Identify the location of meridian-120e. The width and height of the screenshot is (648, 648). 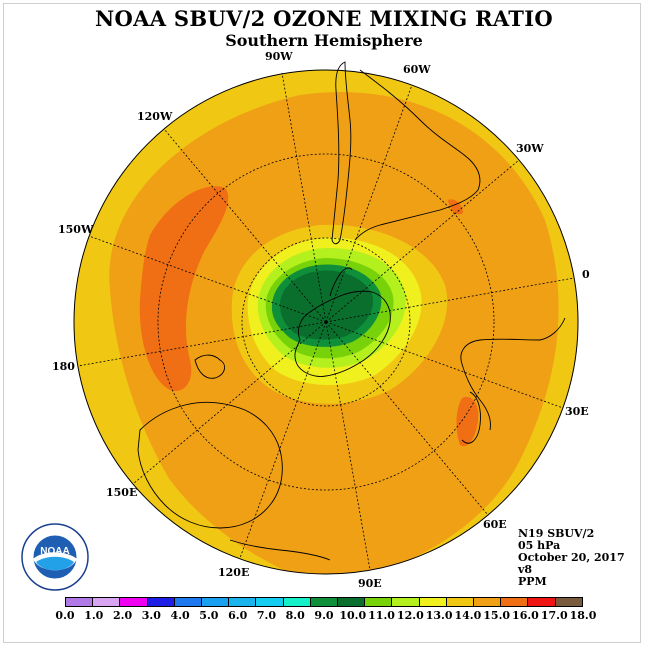
(283, 440).